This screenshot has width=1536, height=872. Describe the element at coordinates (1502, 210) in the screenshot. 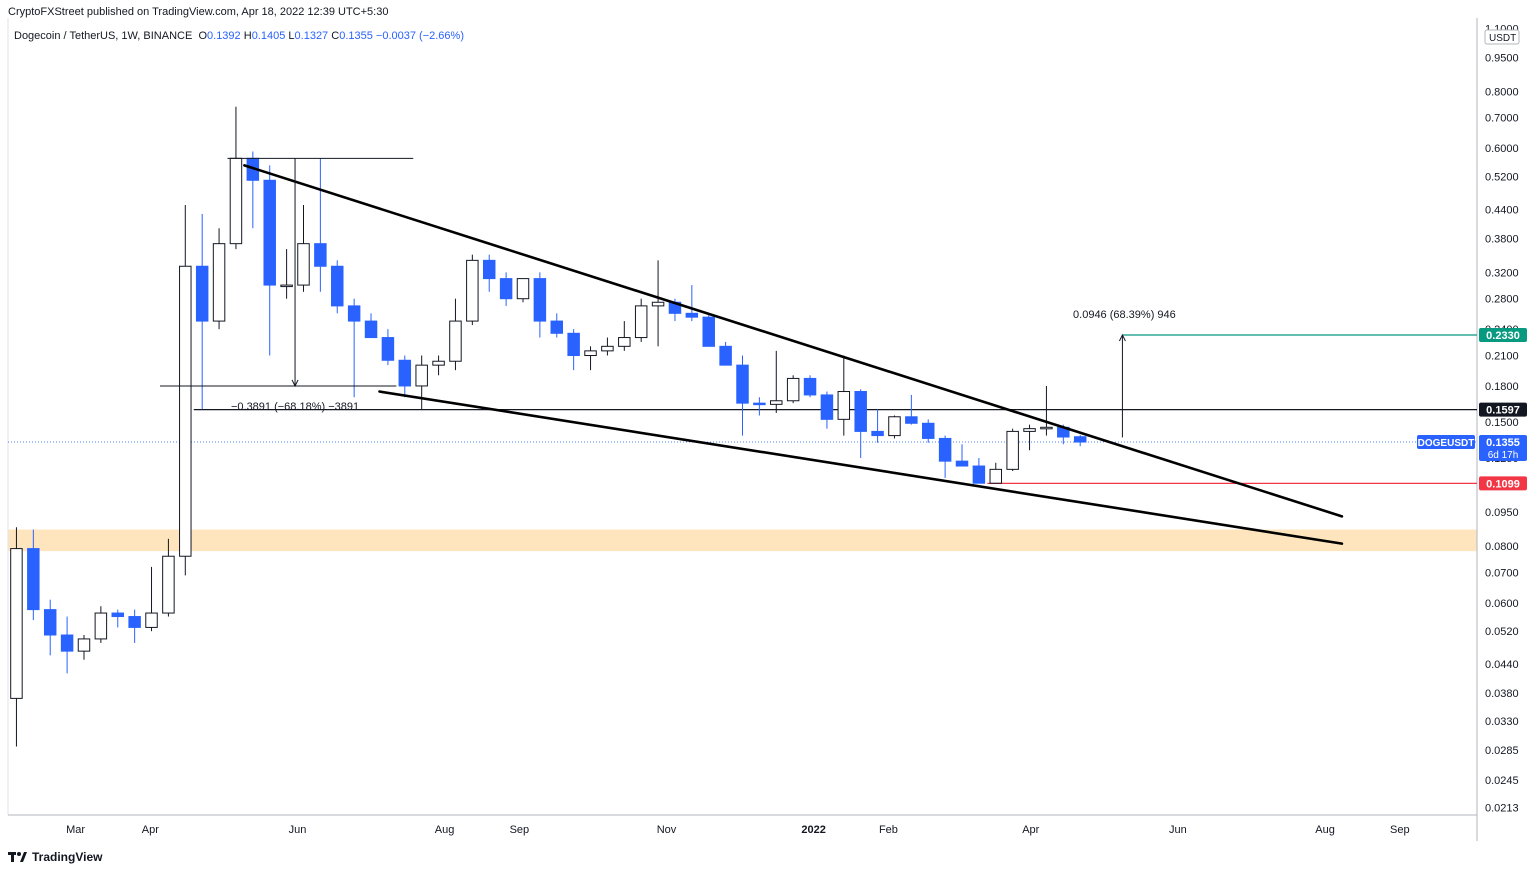

I see `y-tick-label: 0.4400` at that location.